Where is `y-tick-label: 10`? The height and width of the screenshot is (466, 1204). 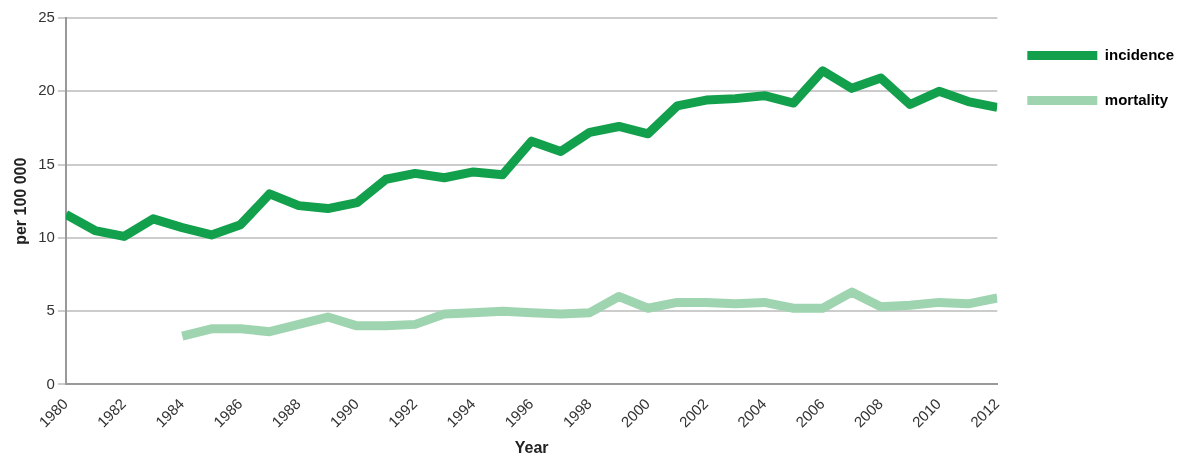 y-tick-label: 10 is located at coordinates (46, 237).